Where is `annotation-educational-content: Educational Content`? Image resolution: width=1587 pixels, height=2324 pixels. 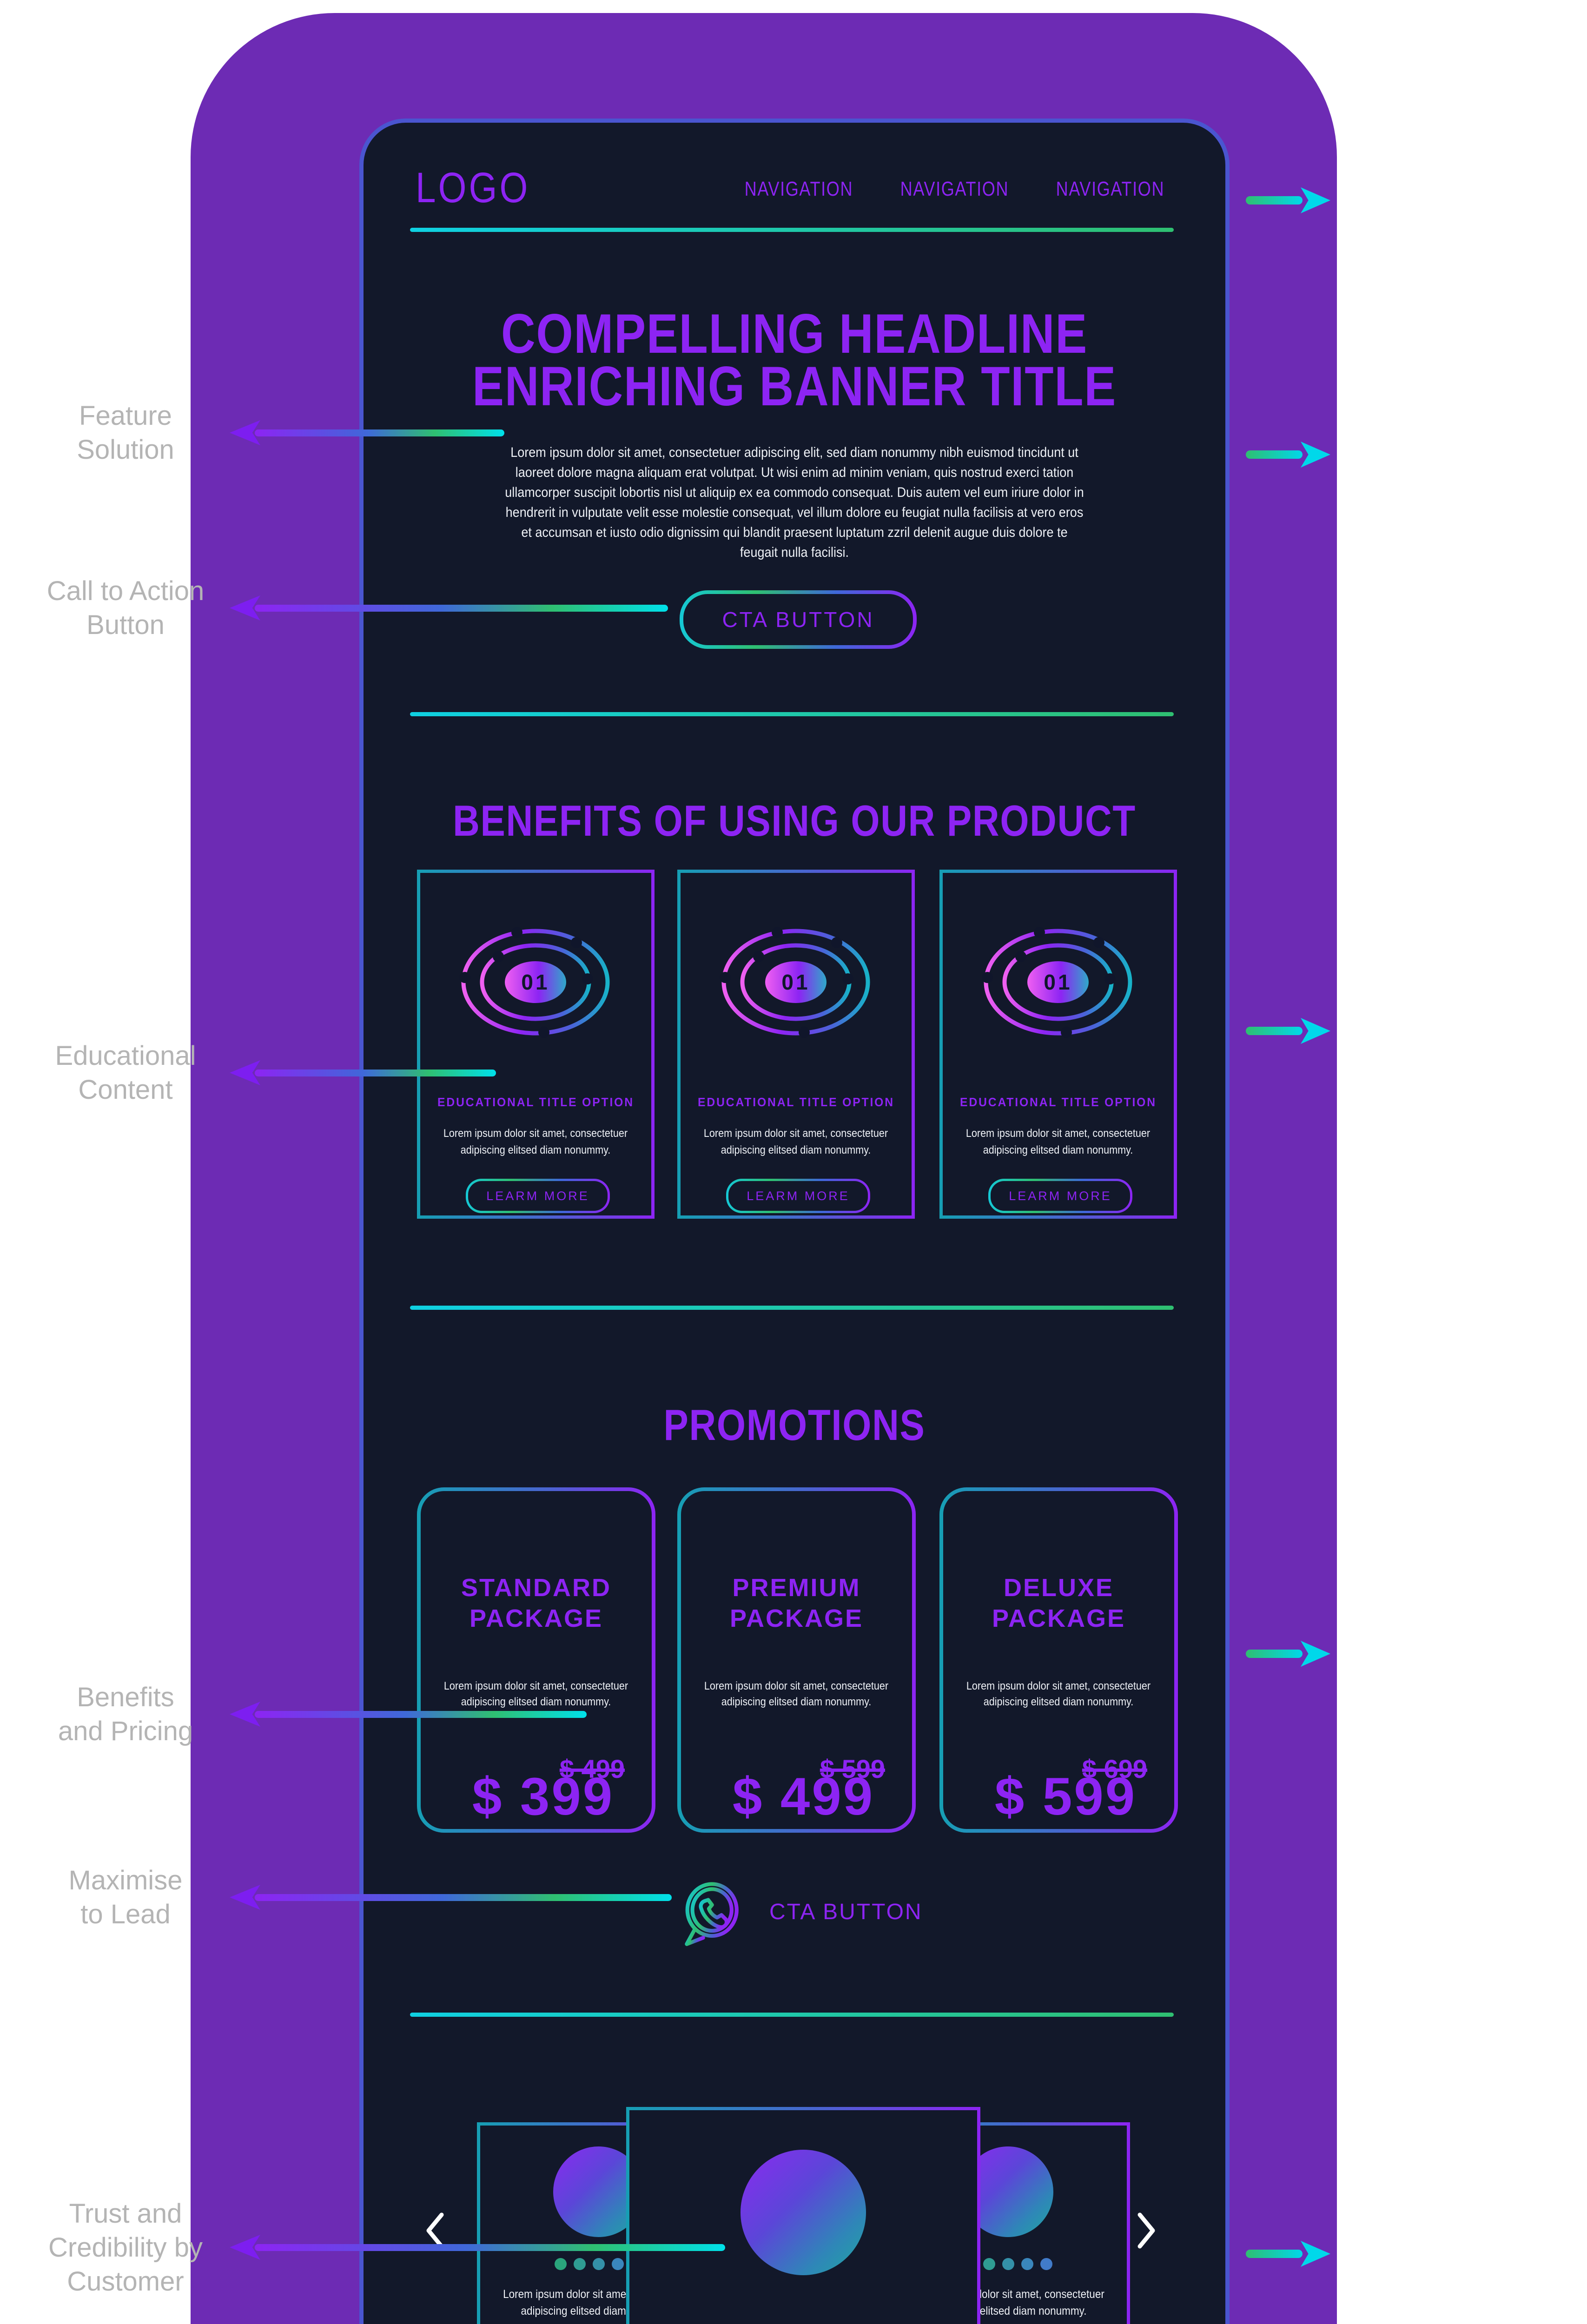 annotation-educational-content: Educational Content is located at coordinates (125, 1073).